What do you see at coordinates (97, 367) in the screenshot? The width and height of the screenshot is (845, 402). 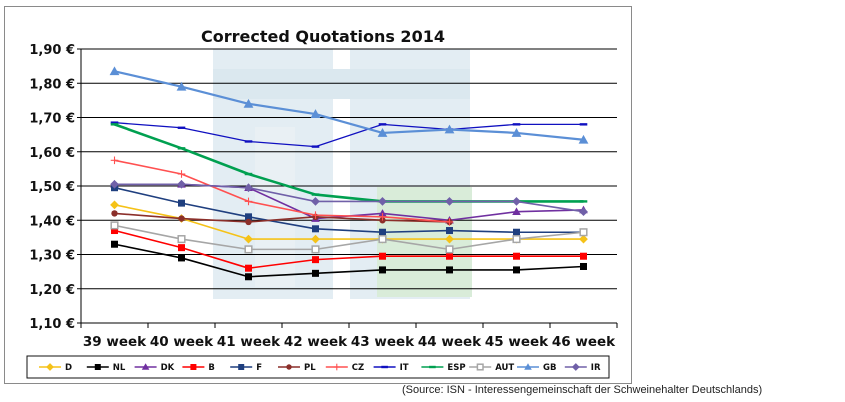 I see `legend-marker-nl` at bounding box center [97, 367].